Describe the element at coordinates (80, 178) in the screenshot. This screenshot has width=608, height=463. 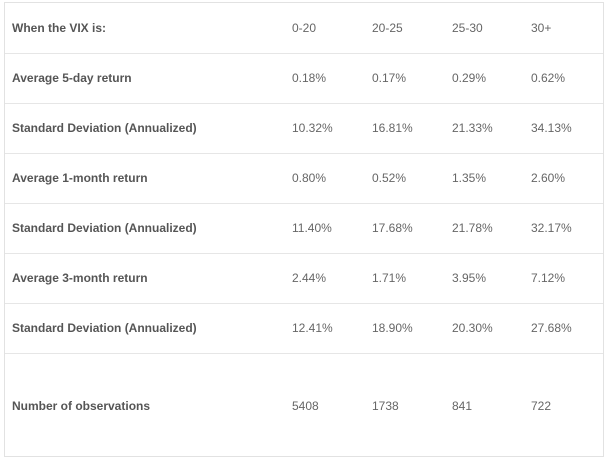
I see `row-label: Average 1-month return` at that location.